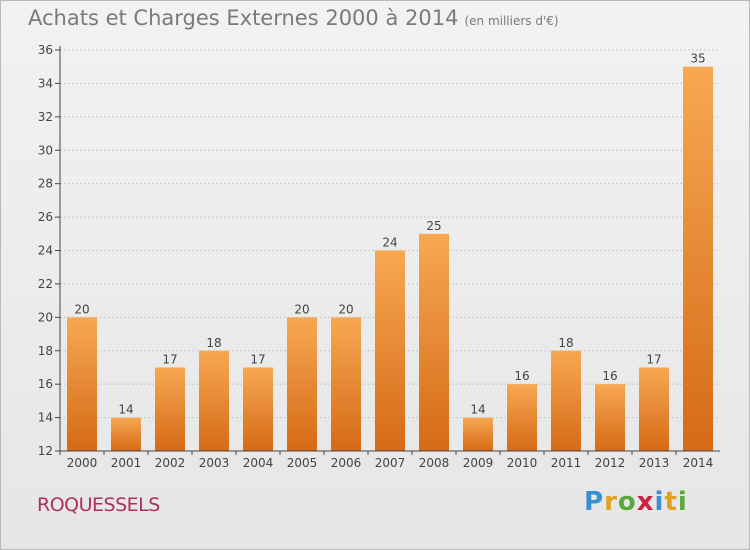 The height and width of the screenshot is (550, 750). What do you see at coordinates (594, 502) in the screenshot?
I see `logo-letter: P` at bounding box center [594, 502].